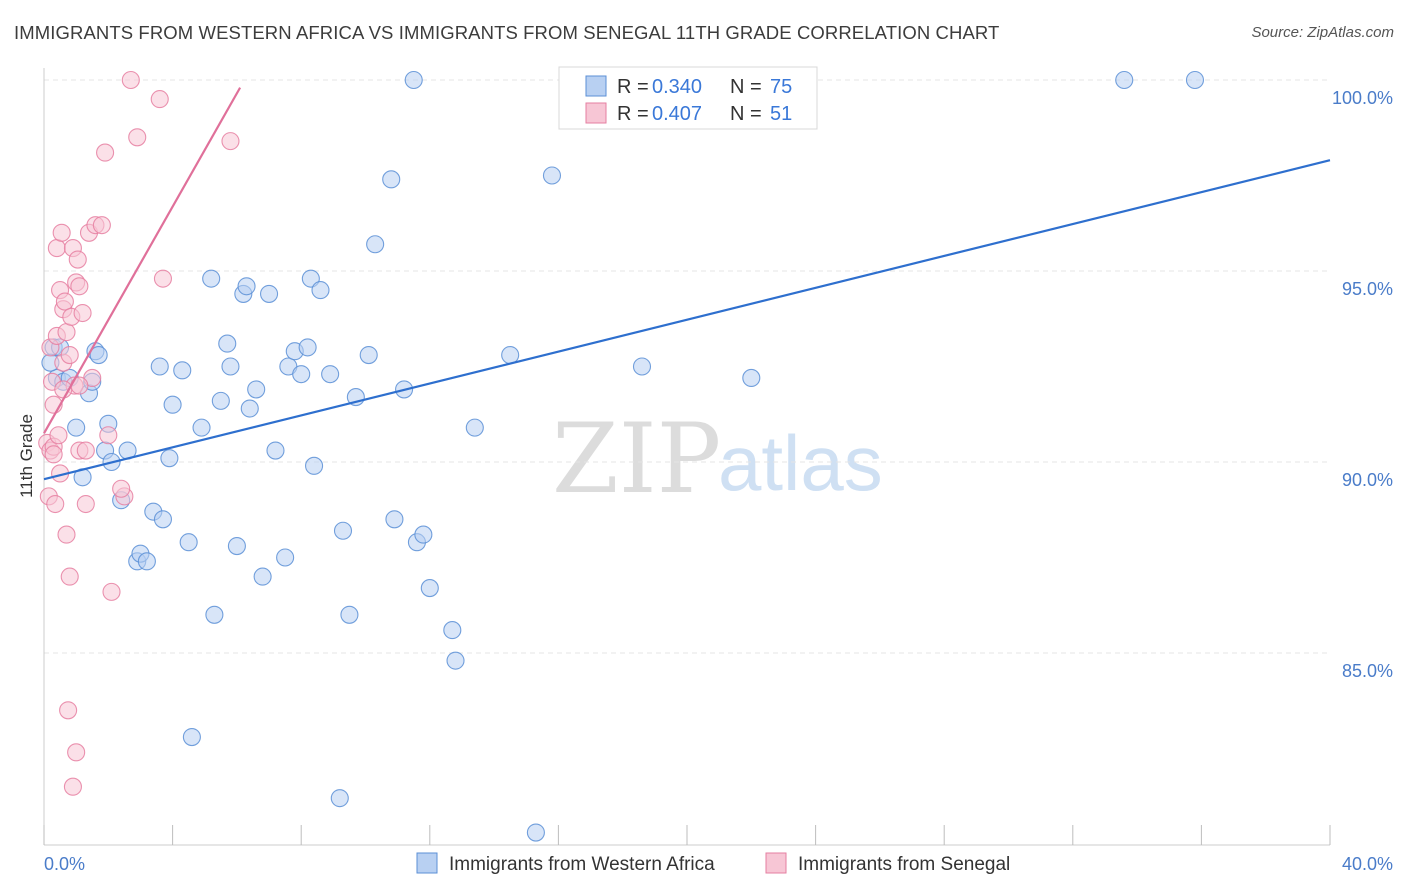  Describe the element at coordinates (1367, 864) in the screenshot. I see `x-tick-label-max: 40.0%` at that location.